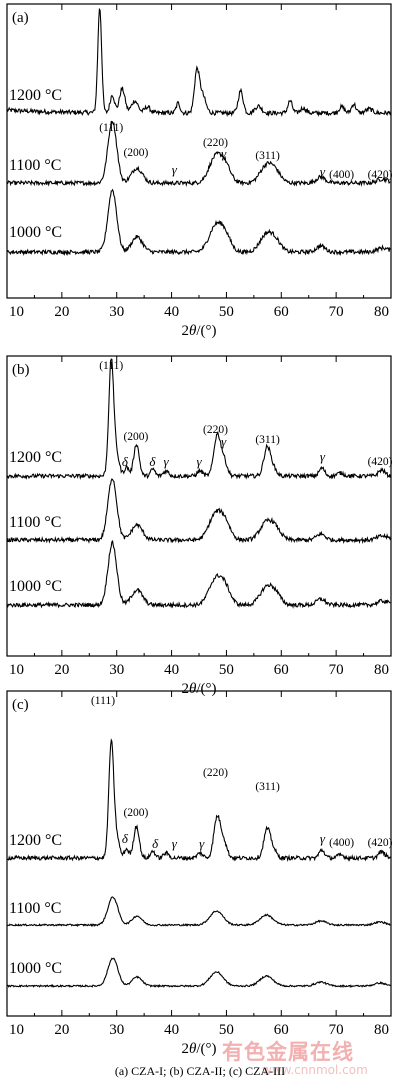  I want to click on watermark: 有色金属在线, so click(288, 1052).